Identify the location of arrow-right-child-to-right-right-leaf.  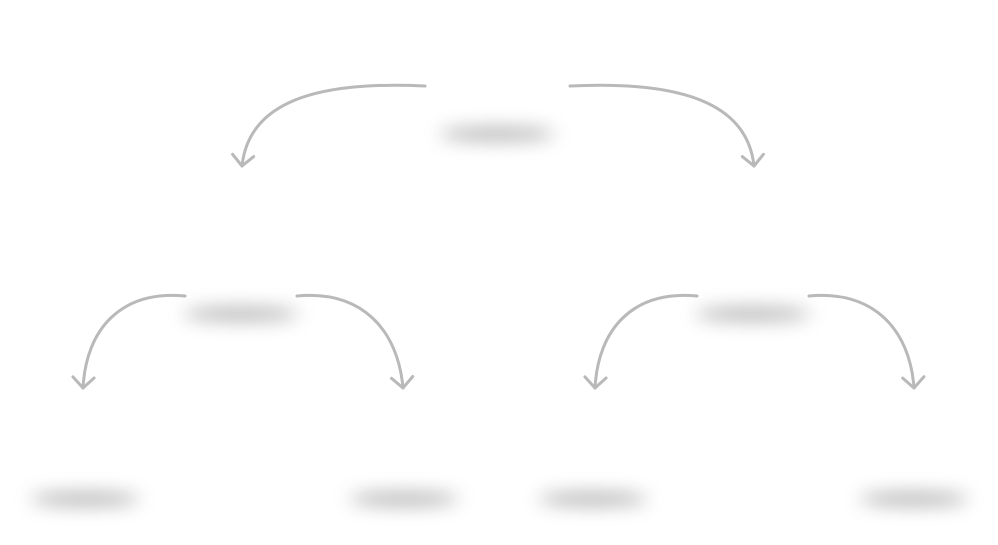
(866, 341).